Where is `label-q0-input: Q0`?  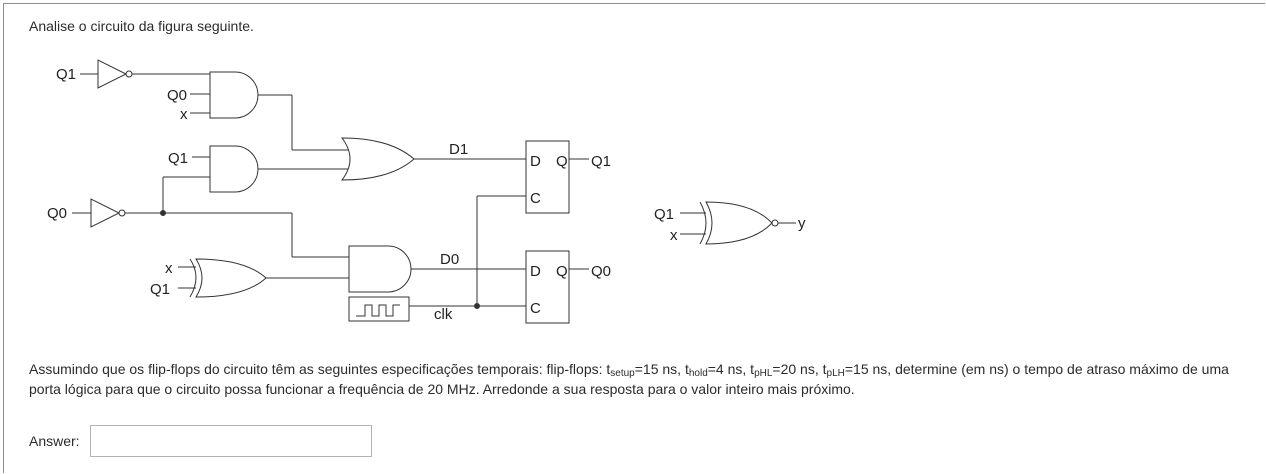 label-q0-input: Q0 is located at coordinates (57, 213).